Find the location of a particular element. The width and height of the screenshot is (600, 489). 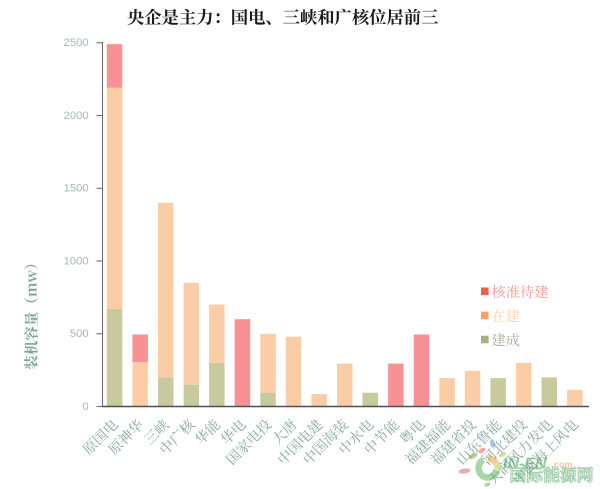

svg-text: 500 is located at coordinates (79, 334).